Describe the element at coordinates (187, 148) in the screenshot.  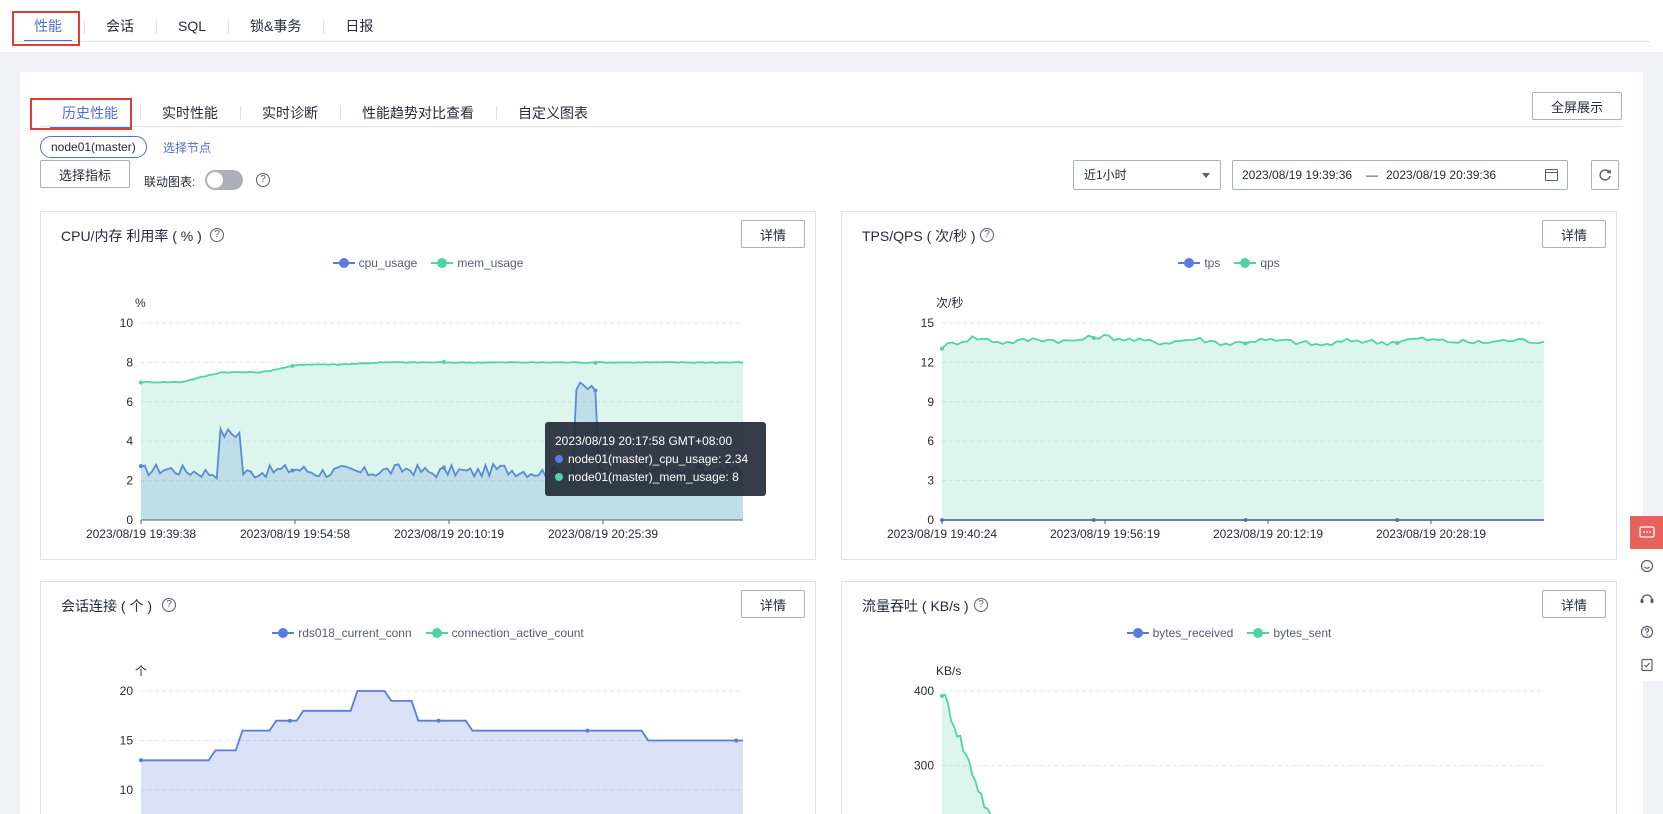
I see `select-node-link: 选择节点` at that location.